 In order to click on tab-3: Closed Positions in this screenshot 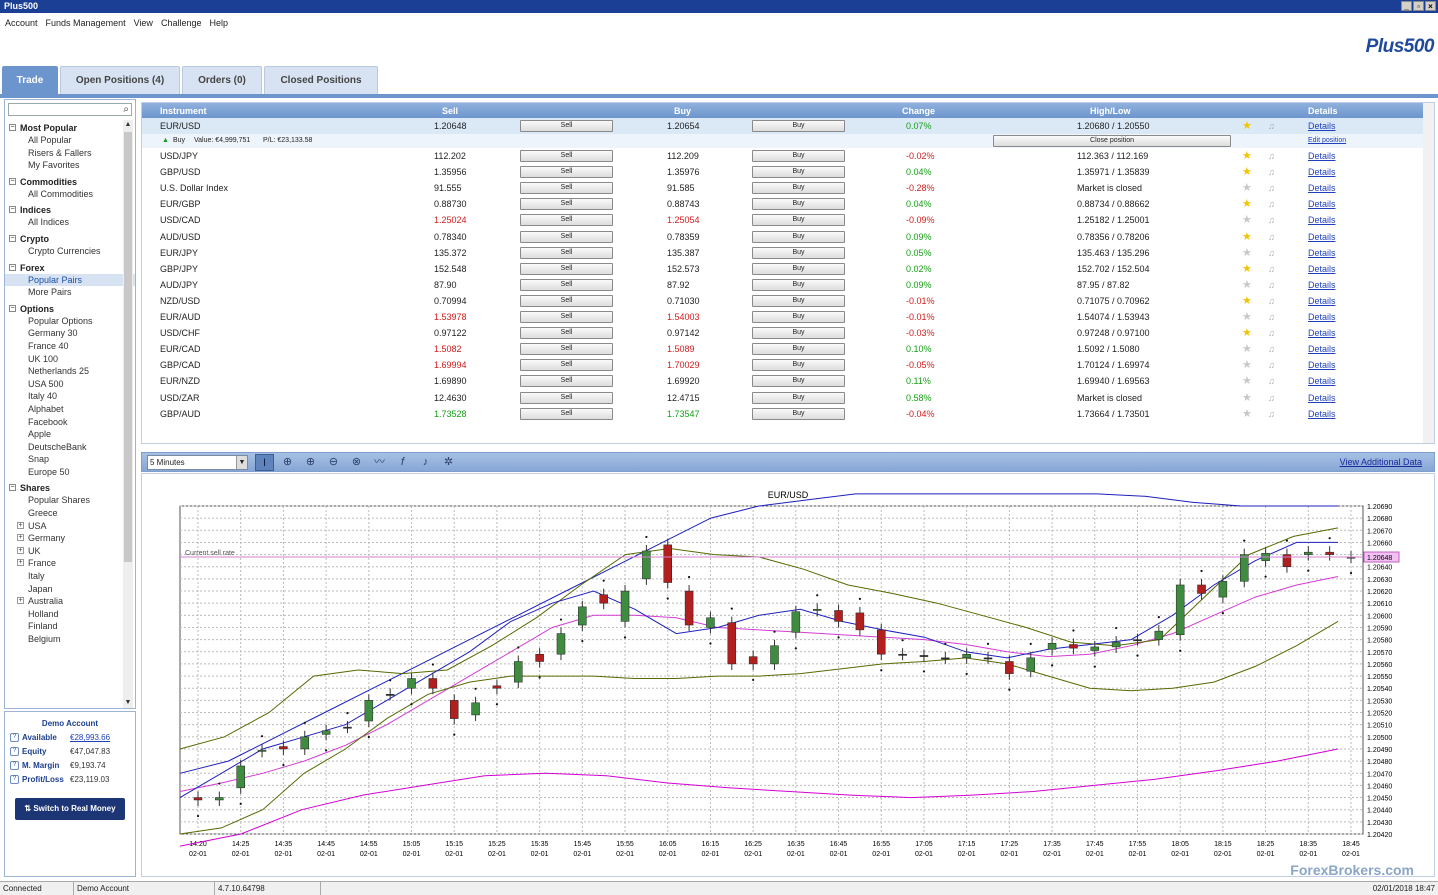, I will do `click(321, 80)`.